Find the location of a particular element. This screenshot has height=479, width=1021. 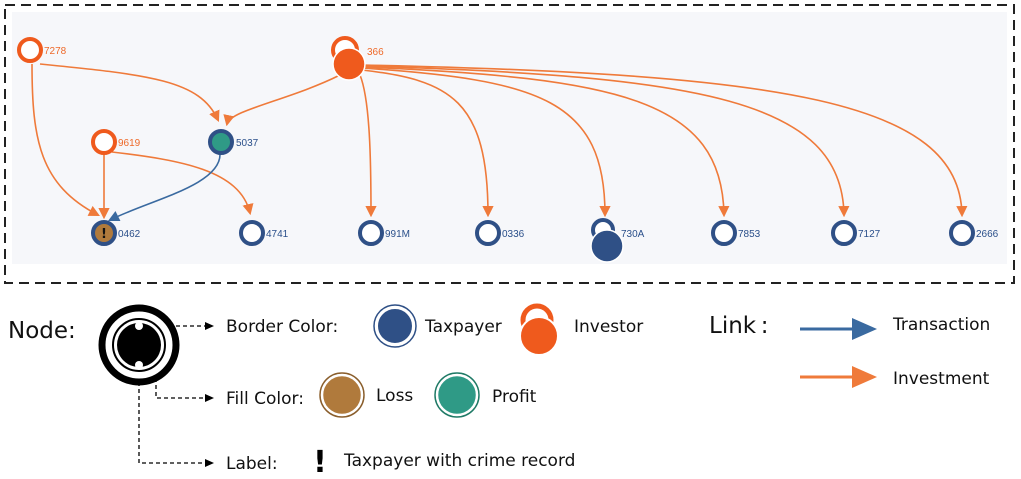

node-label: 730A is located at coordinates (633, 234).